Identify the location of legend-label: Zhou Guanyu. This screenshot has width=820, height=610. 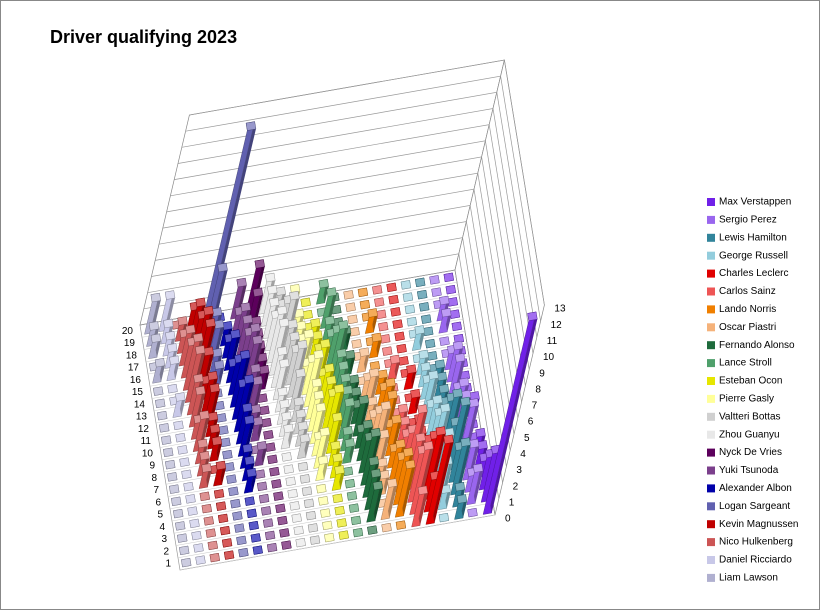
(749, 434).